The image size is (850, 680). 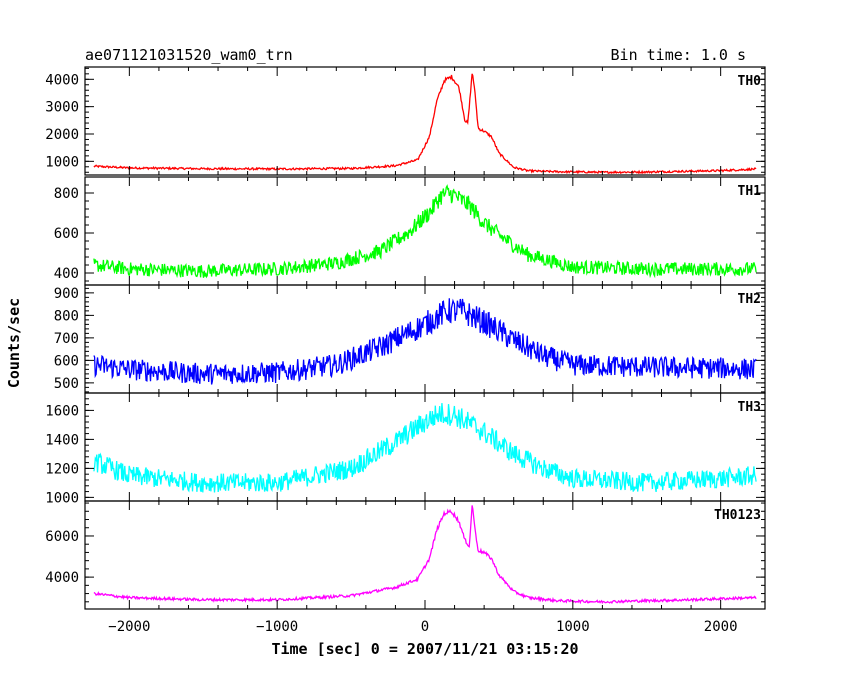 I want to click on y-tick-label: 700, so click(x=66, y=339).